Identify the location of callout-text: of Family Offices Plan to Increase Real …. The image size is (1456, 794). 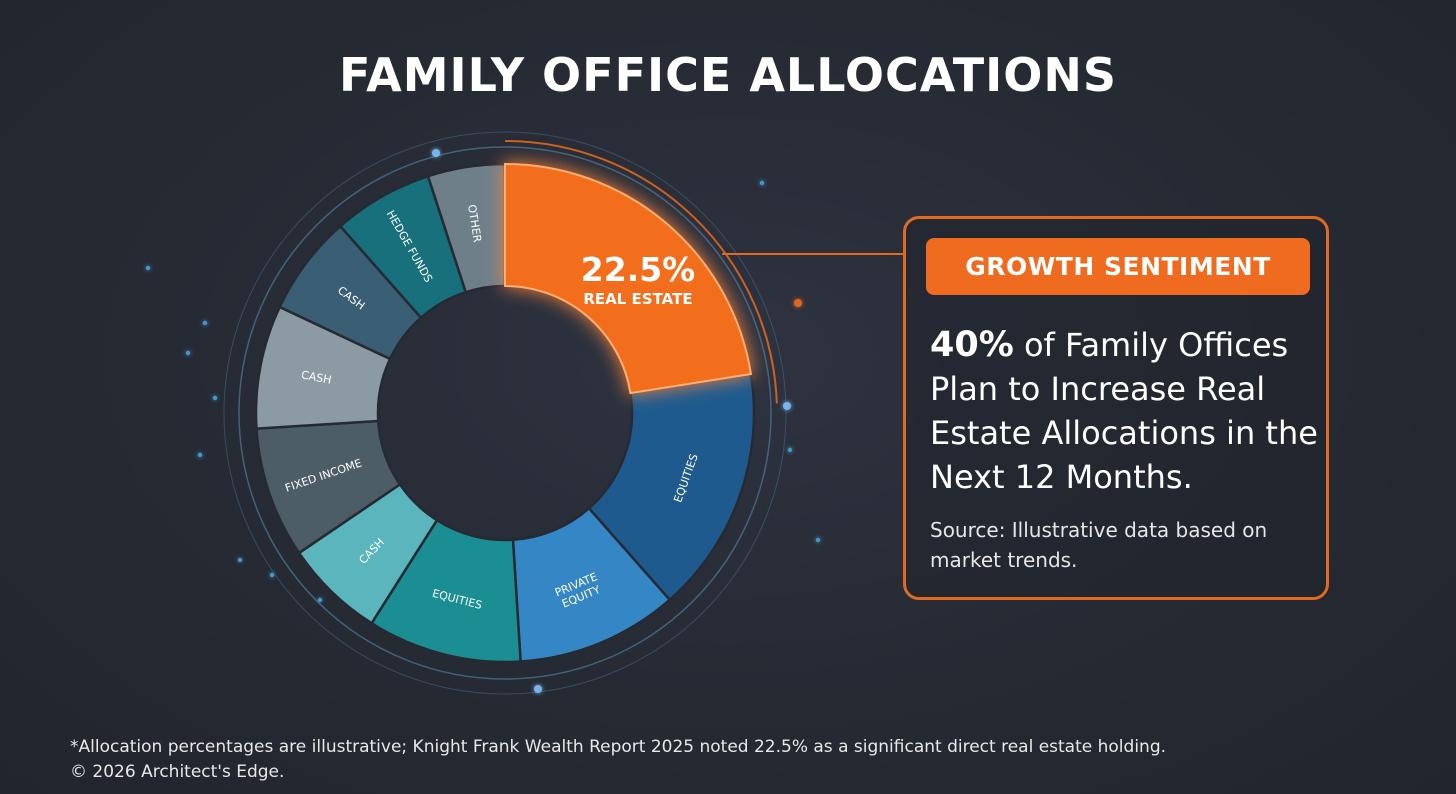
(1124, 411).